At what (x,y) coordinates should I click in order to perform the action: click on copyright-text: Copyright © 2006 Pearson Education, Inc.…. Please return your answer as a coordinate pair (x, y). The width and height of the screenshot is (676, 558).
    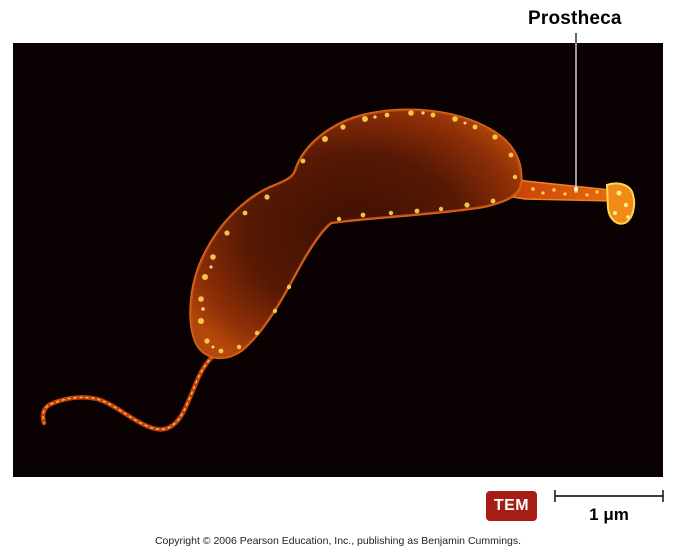
    Looking at the image, I should click on (338, 541).